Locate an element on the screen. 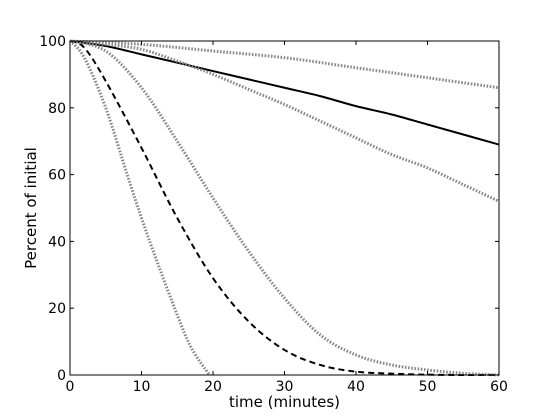 Image resolution: width=554 pixels, height=417 pixels. y-tick-label: 100 is located at coordinates (52, 42).